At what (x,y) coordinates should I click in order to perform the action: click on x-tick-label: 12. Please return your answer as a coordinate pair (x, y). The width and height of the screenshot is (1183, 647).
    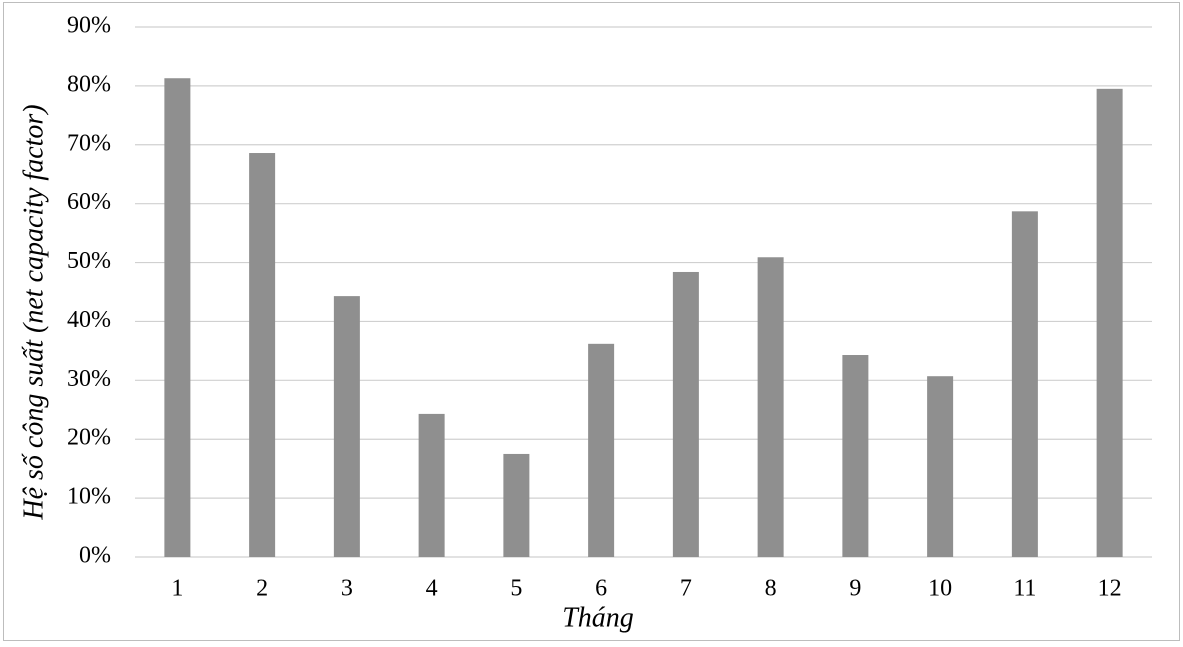
    Looking at the image, I should click on (1110, 589).